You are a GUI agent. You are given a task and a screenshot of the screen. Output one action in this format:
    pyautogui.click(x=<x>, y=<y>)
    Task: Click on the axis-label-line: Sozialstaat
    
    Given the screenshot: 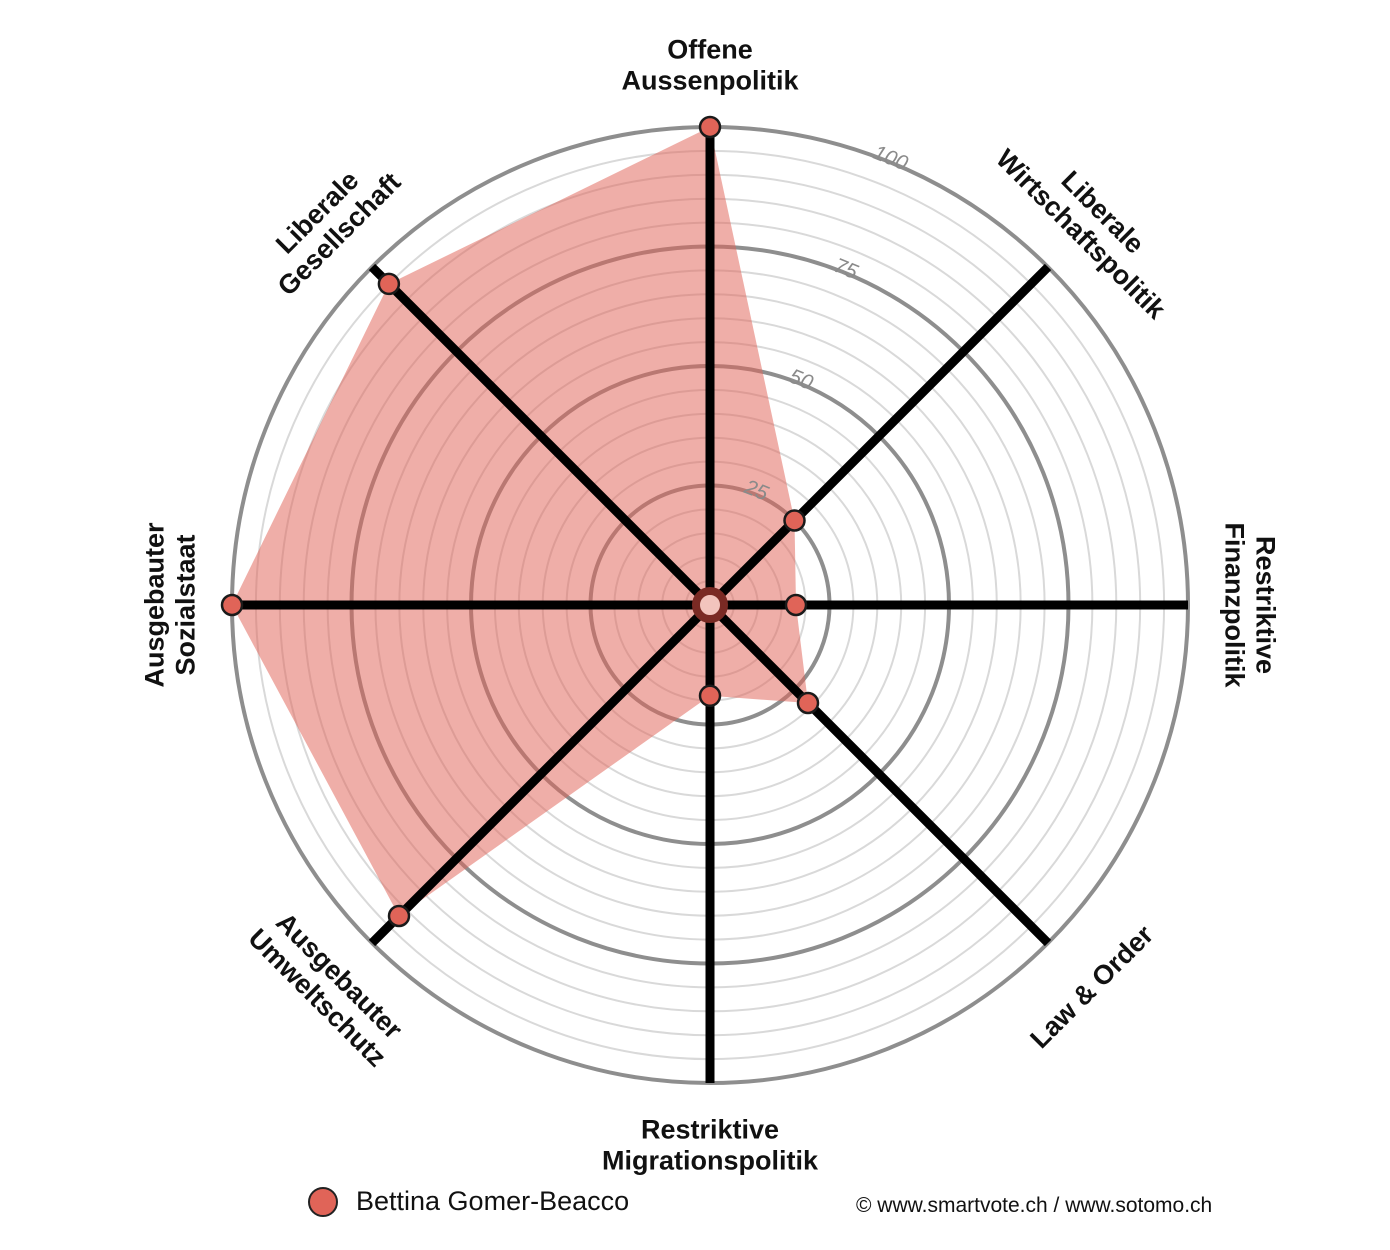 What is the action you would take?
    pyautogui.click(x=186, y=604)
    